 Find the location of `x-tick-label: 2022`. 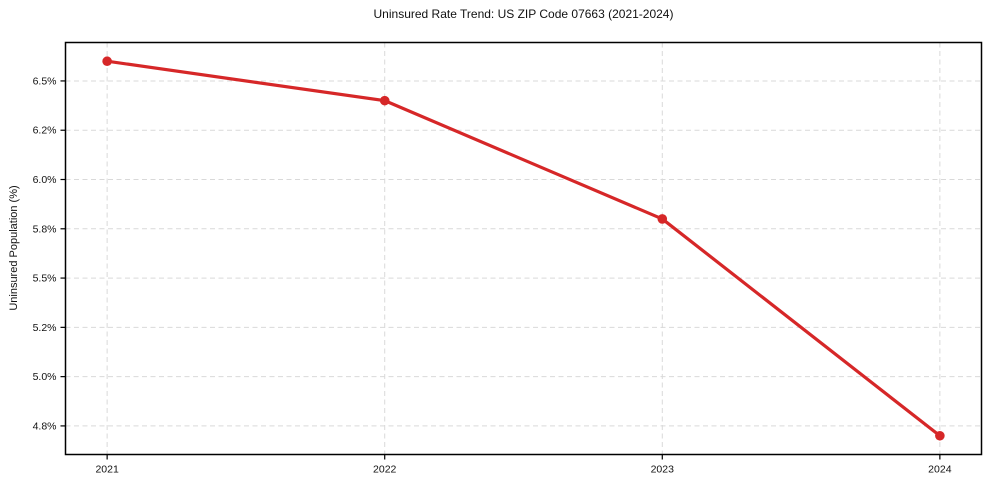

x-tick-label: 2022 is located at coordinates (385, 470).